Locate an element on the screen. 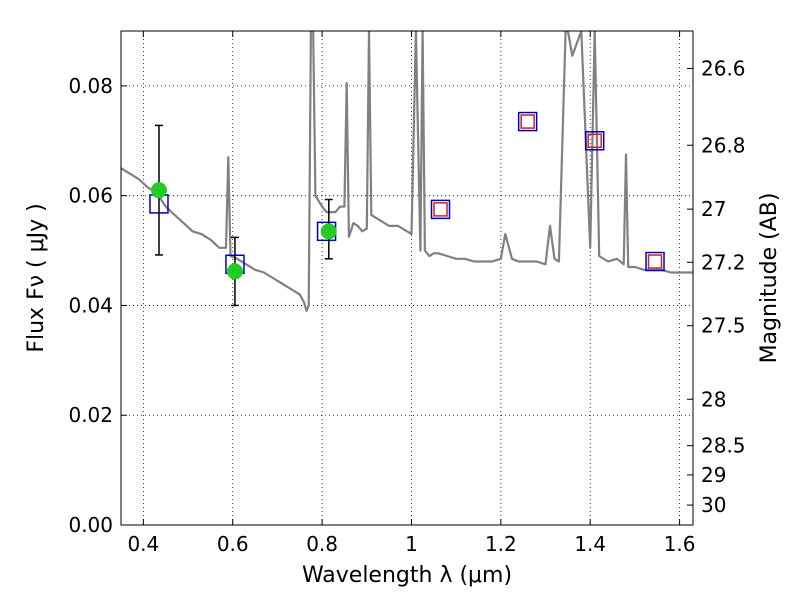  mag-tick-label: 26.8 is located at coordinates (723, 145).